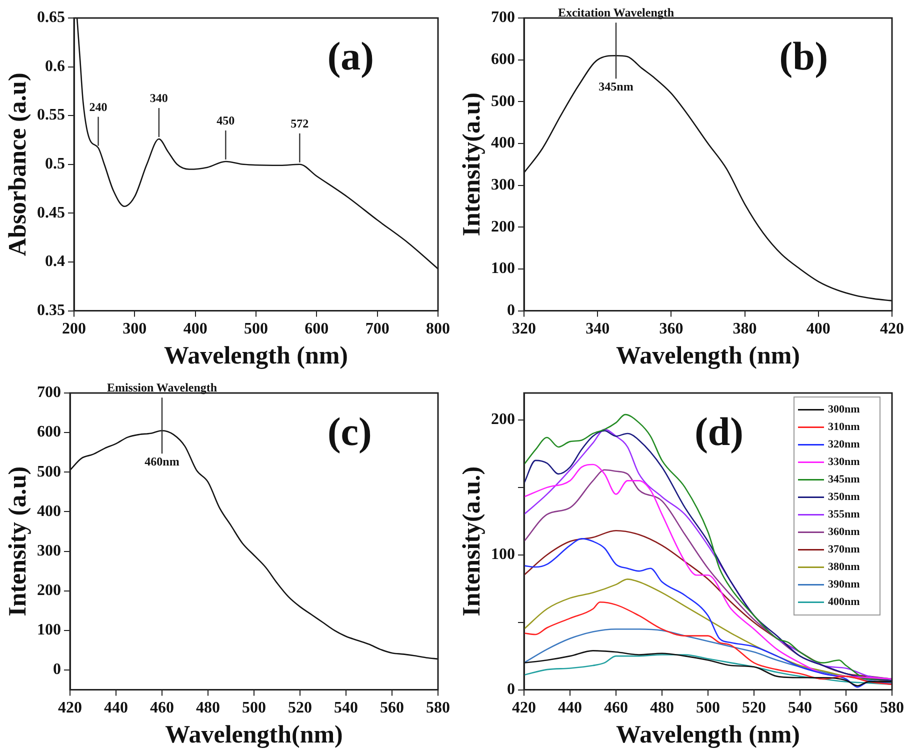 This screenshot has height=751, width=908. What do you see at coordinates (844, 410) in the screenshot?
I see `legend-label: 300nm` at bounding box center [844, 410].